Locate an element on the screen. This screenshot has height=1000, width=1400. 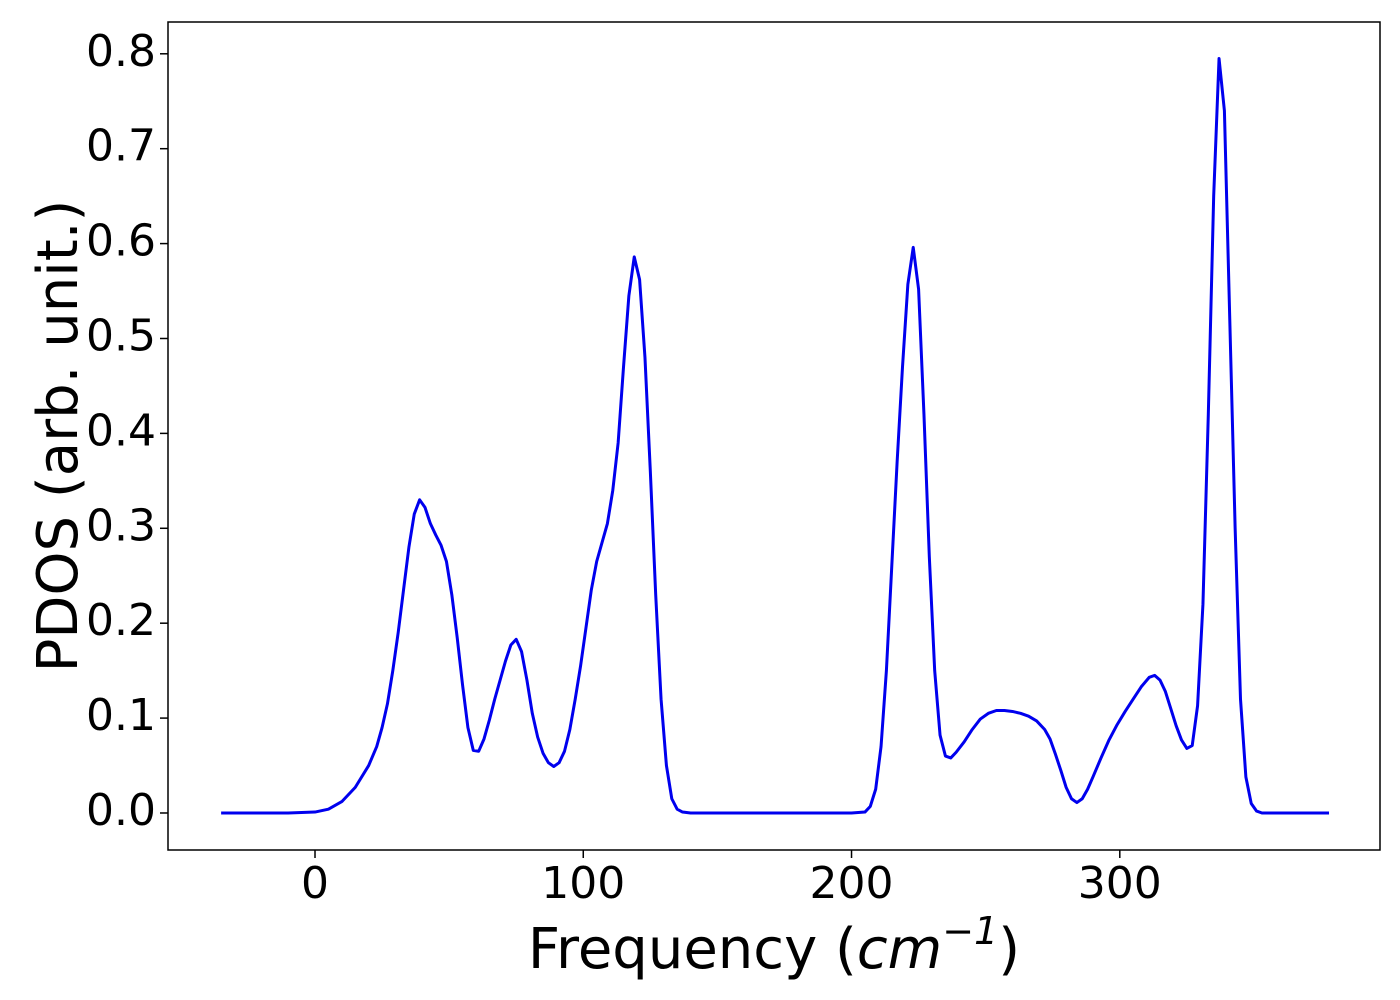
y-tick-label: 0.6 is located at coordinates (121, 241).